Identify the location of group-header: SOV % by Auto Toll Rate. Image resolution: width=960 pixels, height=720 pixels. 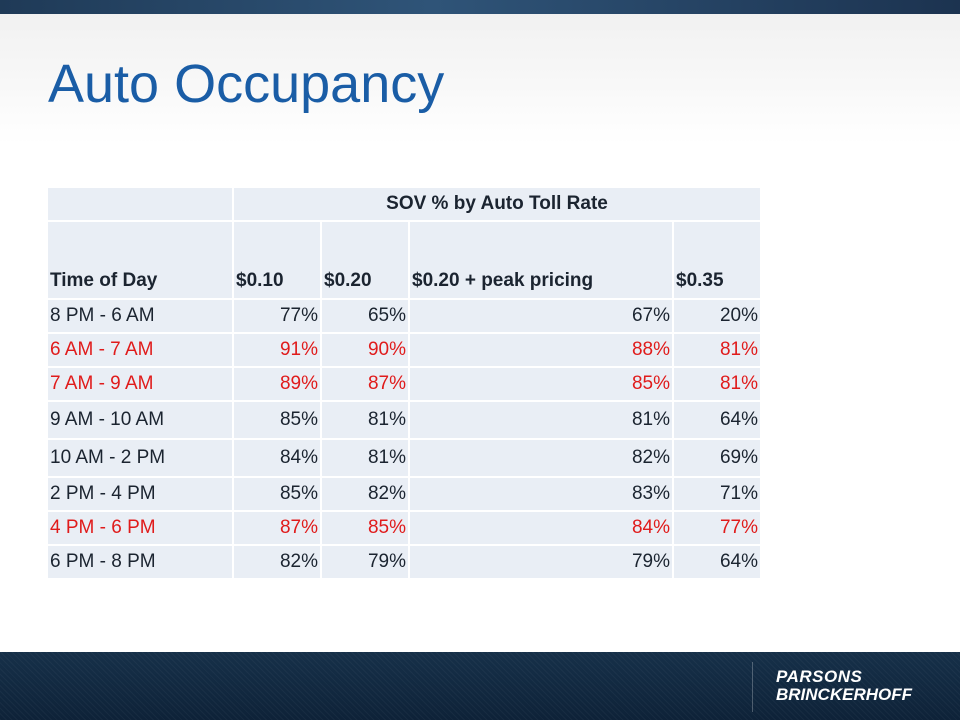
(497, 204).